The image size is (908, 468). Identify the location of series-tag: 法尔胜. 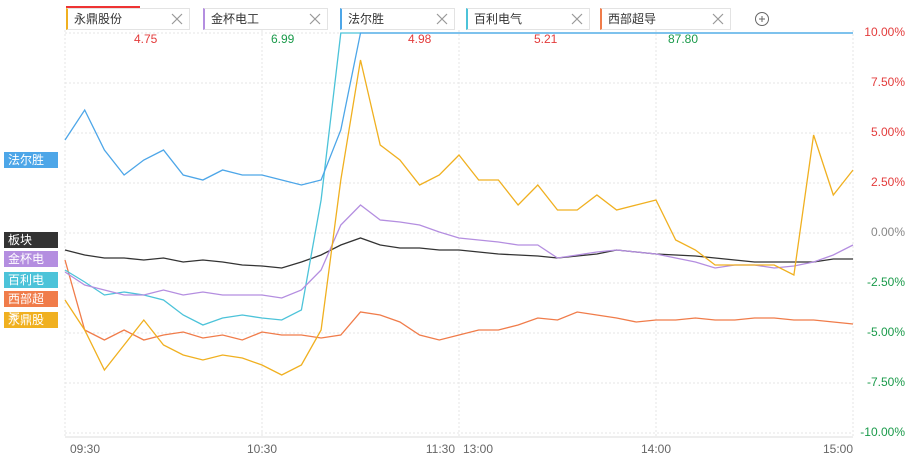
(31, 160).